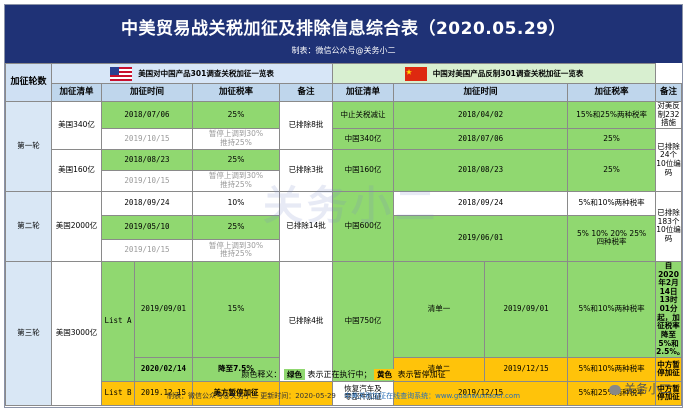 The height and width of the screenshot is (412, 687). Describe the element at coordinates (251, 396) in the screenshot. I see `footer-credit: 制表：微信公众号@关务小二 更新时间：2020-05-29` at that location.